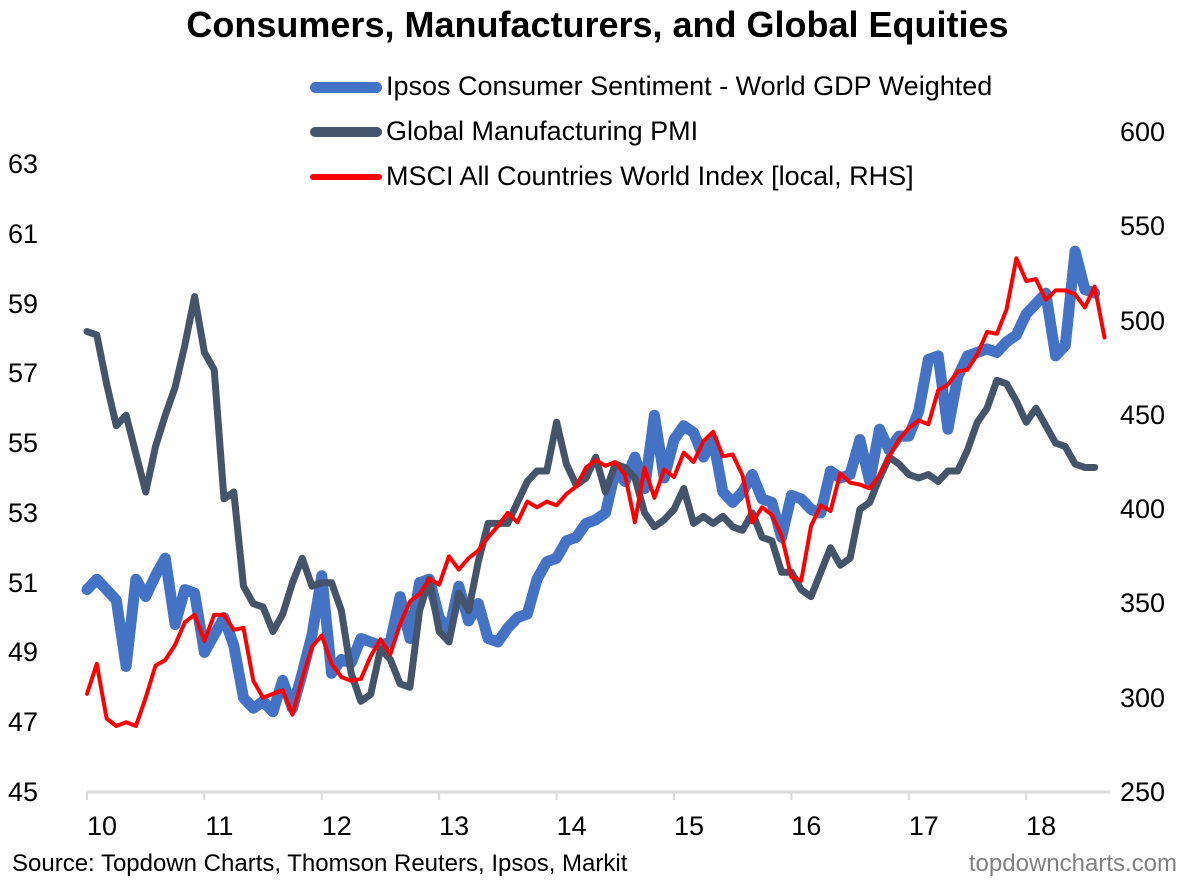  I want to click on x-tick-label: 11, so click(219, 826).